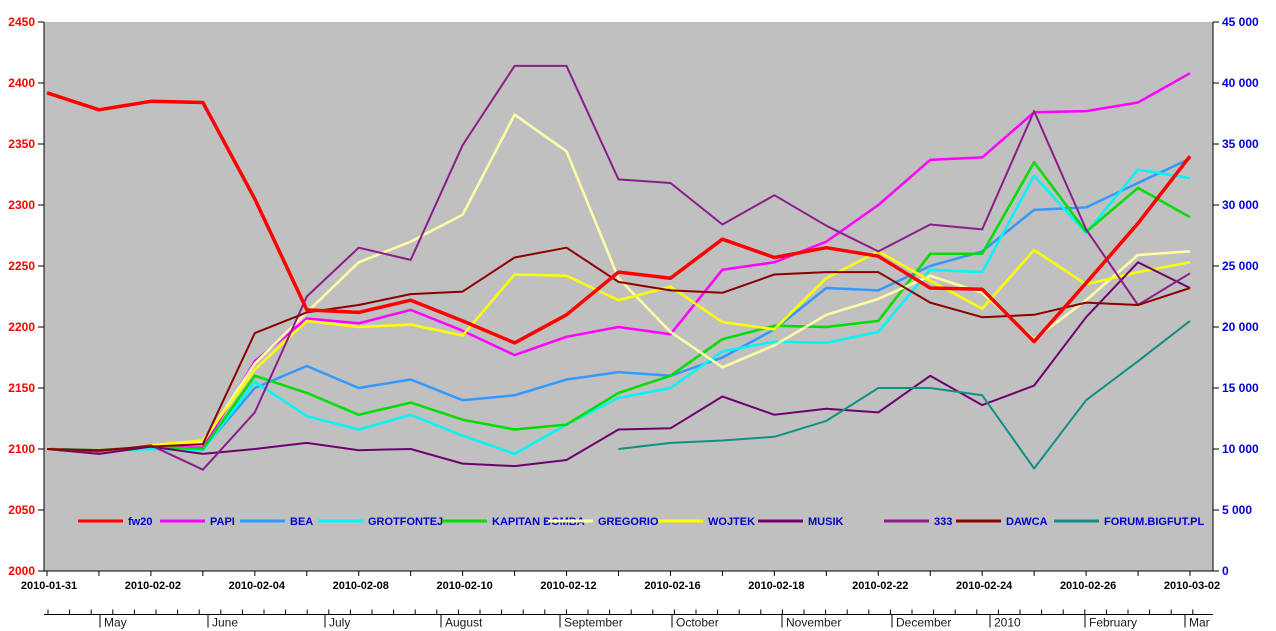 Image resolution: width=1276 pixels, height=631 pixels. I want to click on series-forum-bigfut-pl, so click(904, 395).